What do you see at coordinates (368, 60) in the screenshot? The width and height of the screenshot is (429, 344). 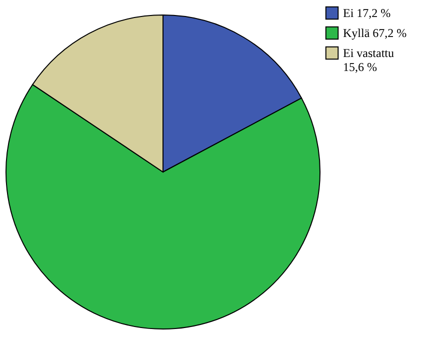 I see `legend-label: Ei vastattu 15,6 %` at bounding box center [368, 60].